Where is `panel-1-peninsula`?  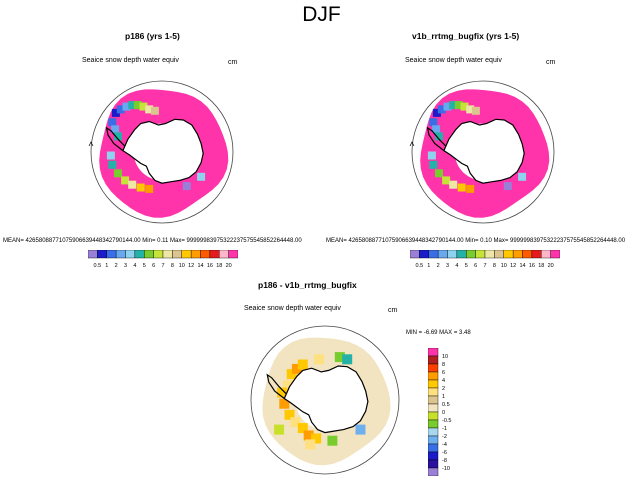 panel-1-peninsula is located at coordinates (115, 139).